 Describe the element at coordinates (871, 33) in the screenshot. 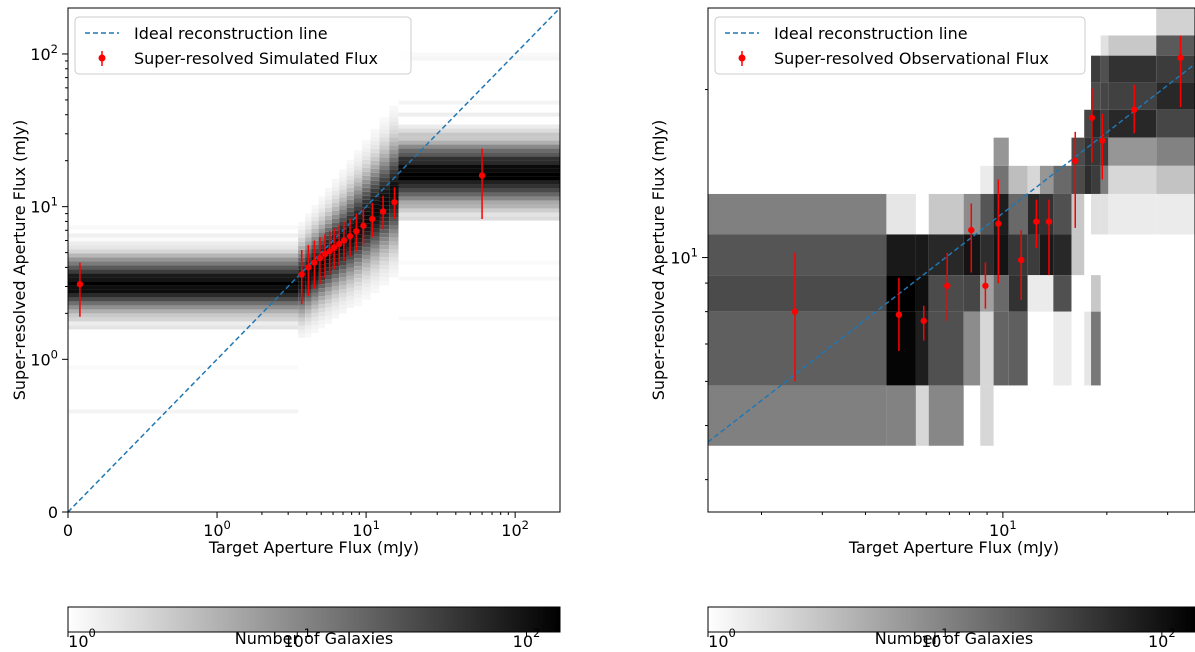

I see `right-legend-ideal-label: Ideal reconstruction line` at that location.